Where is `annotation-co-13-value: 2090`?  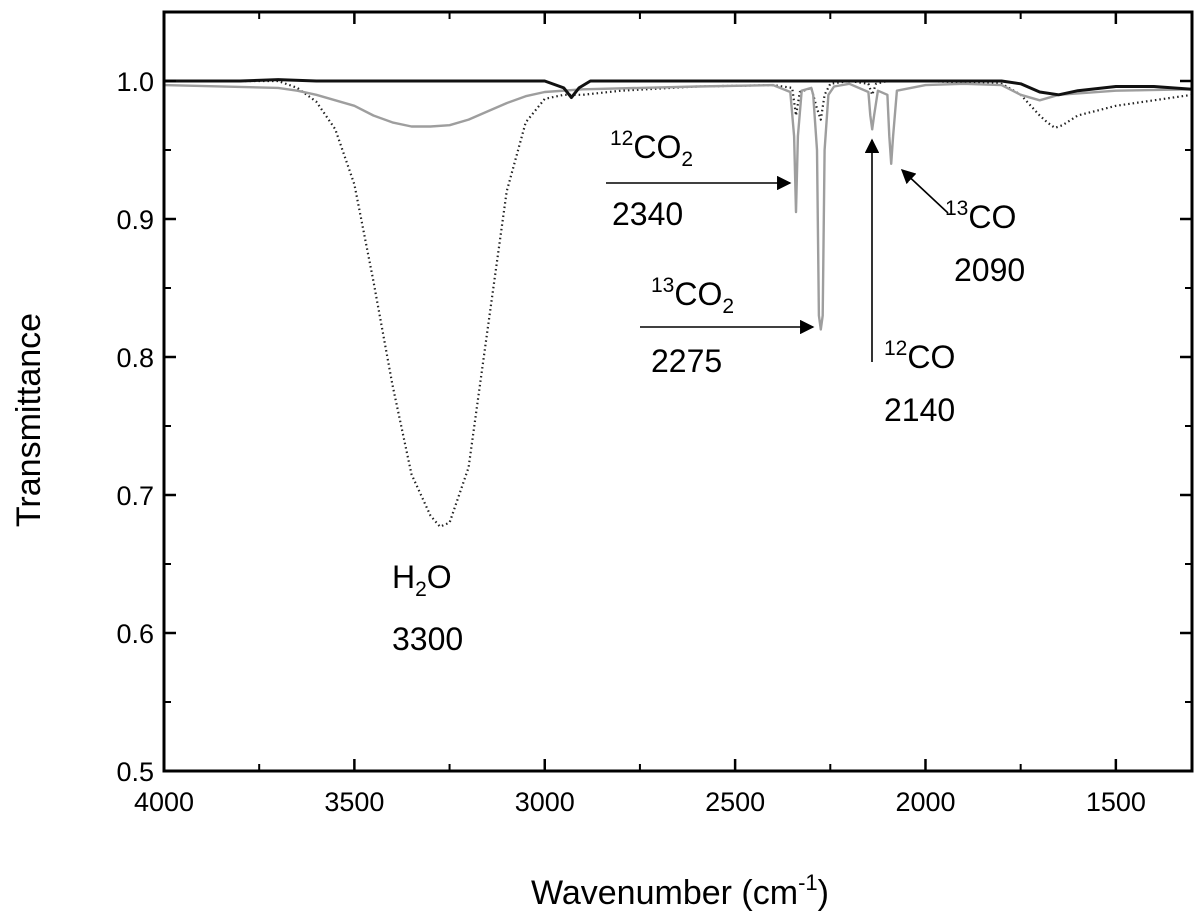
annotation-co-13-value: 2090 is located at coordinates (989, 270).